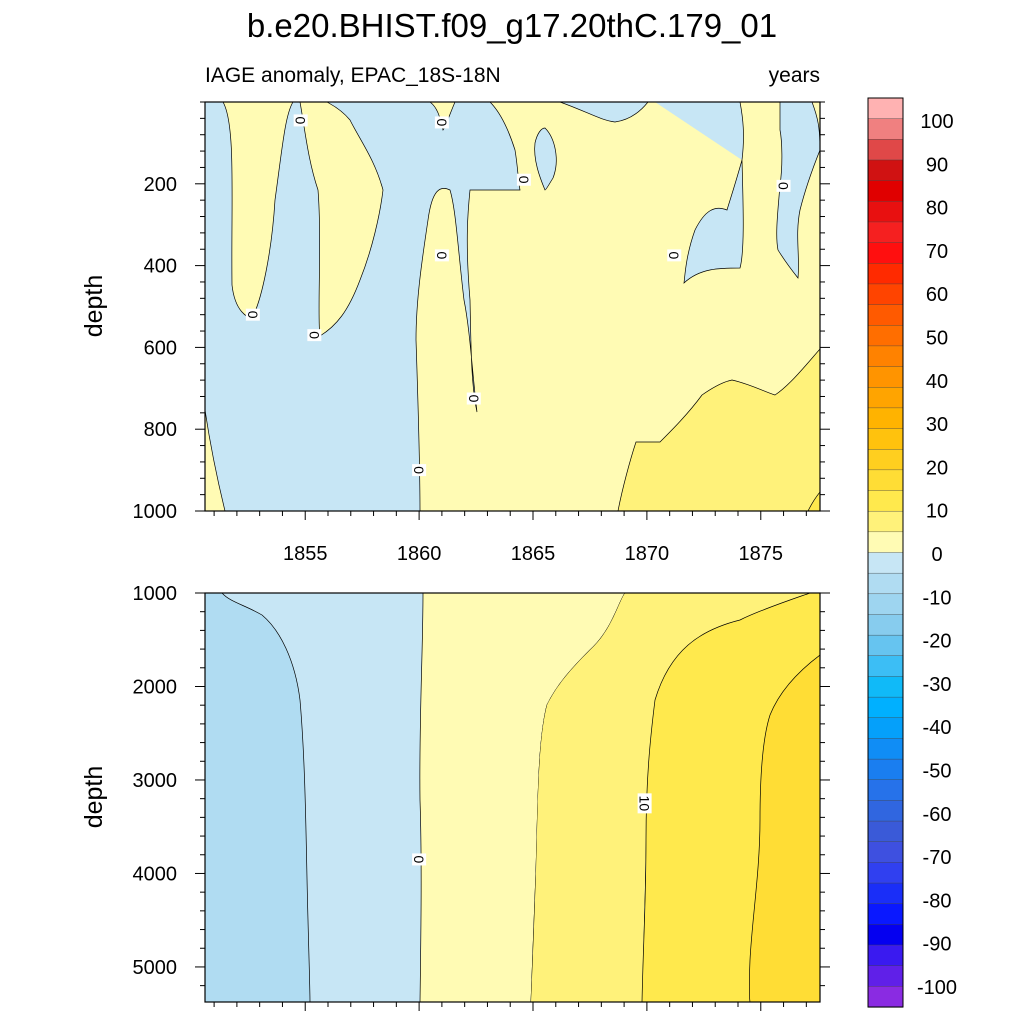 The width and height of the screenshot is (1024, 1024). Describe the element at coordinates (937, 598) in the screenshot. I see `colorbar-label: -10` at that location.